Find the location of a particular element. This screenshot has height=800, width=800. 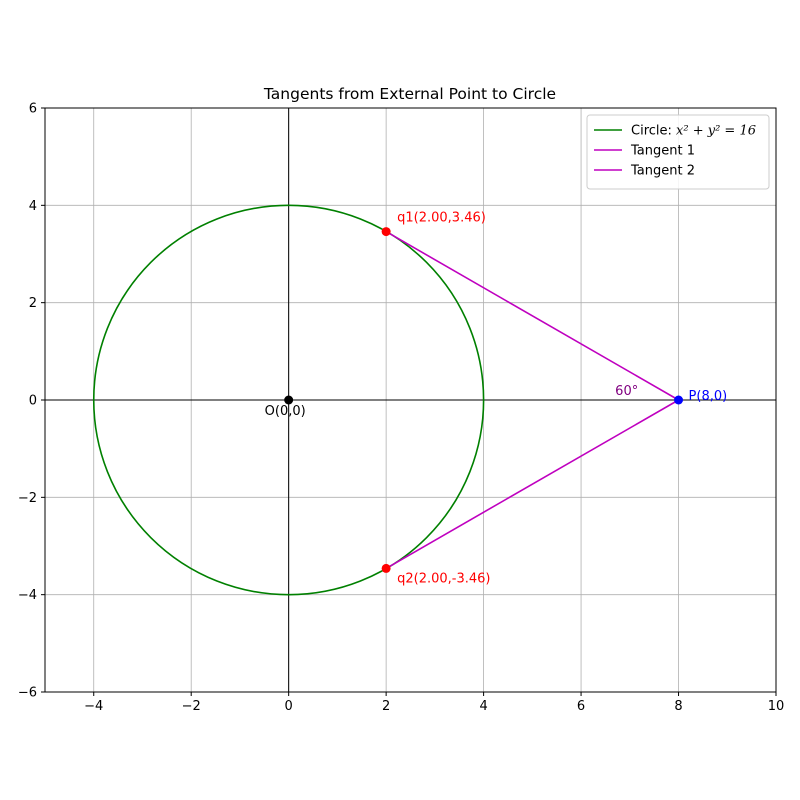

legend-label-text: Tangent 1 is located at coordinates (662, 151).